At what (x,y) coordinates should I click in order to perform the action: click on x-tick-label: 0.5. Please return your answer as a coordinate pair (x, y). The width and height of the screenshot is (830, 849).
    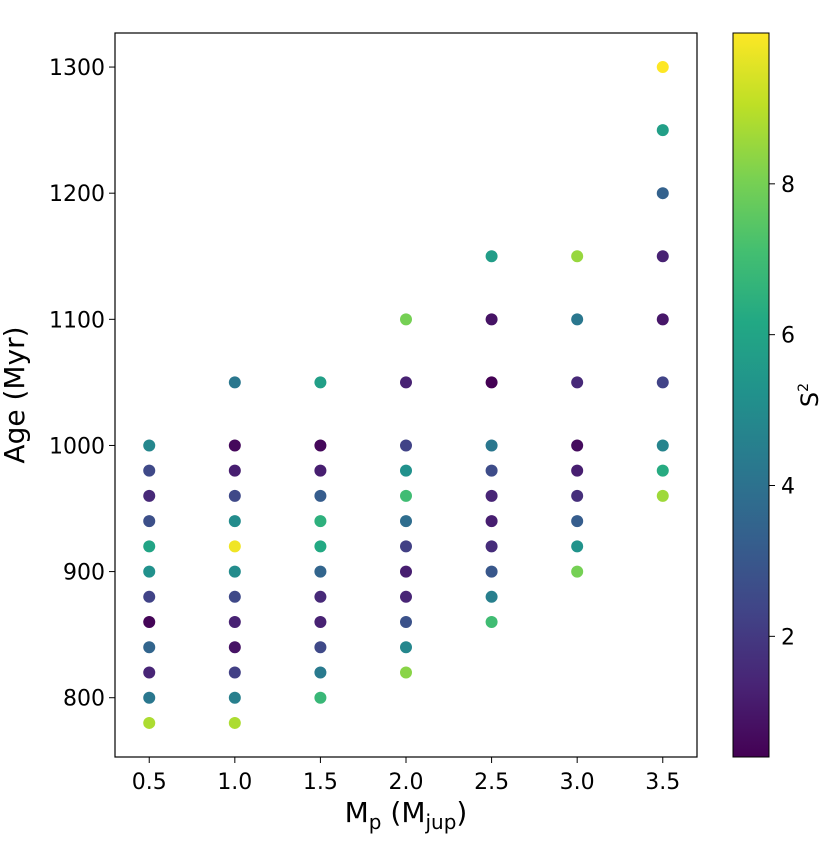
    Looking at the image, I should click on (149, 782).